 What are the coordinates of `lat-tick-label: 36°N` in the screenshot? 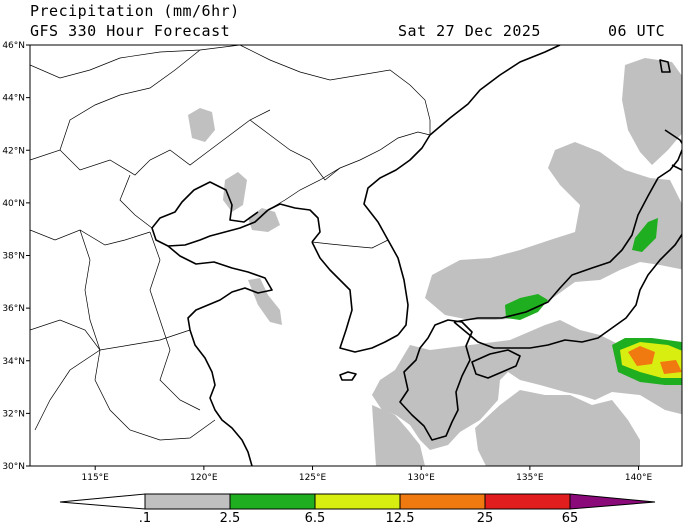 It's located at (13, 309).